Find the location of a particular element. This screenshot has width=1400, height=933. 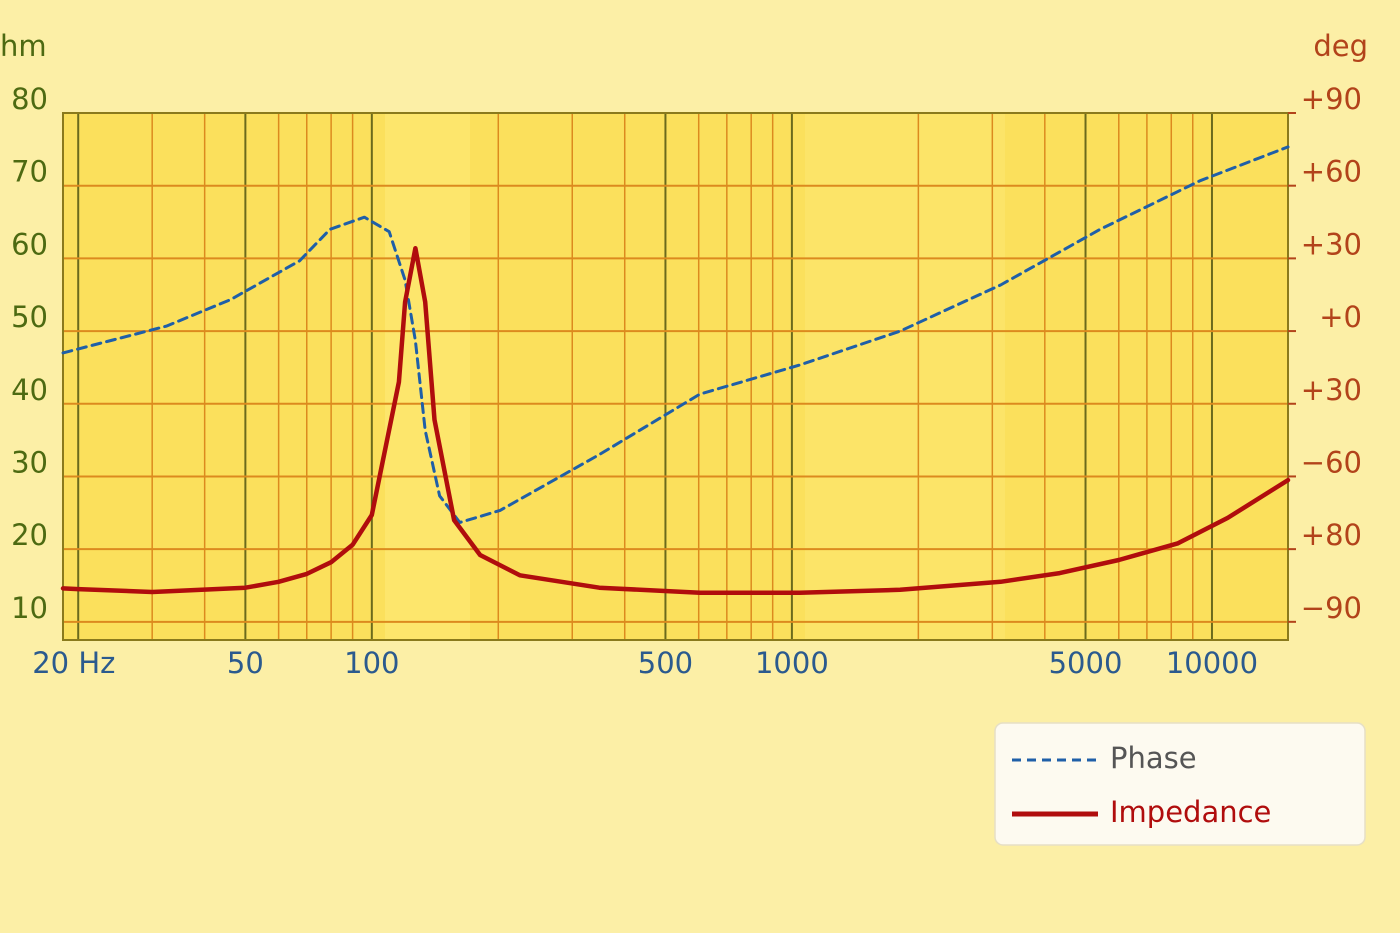

y-tick-label: 70 is located at coordinates (29, 172).